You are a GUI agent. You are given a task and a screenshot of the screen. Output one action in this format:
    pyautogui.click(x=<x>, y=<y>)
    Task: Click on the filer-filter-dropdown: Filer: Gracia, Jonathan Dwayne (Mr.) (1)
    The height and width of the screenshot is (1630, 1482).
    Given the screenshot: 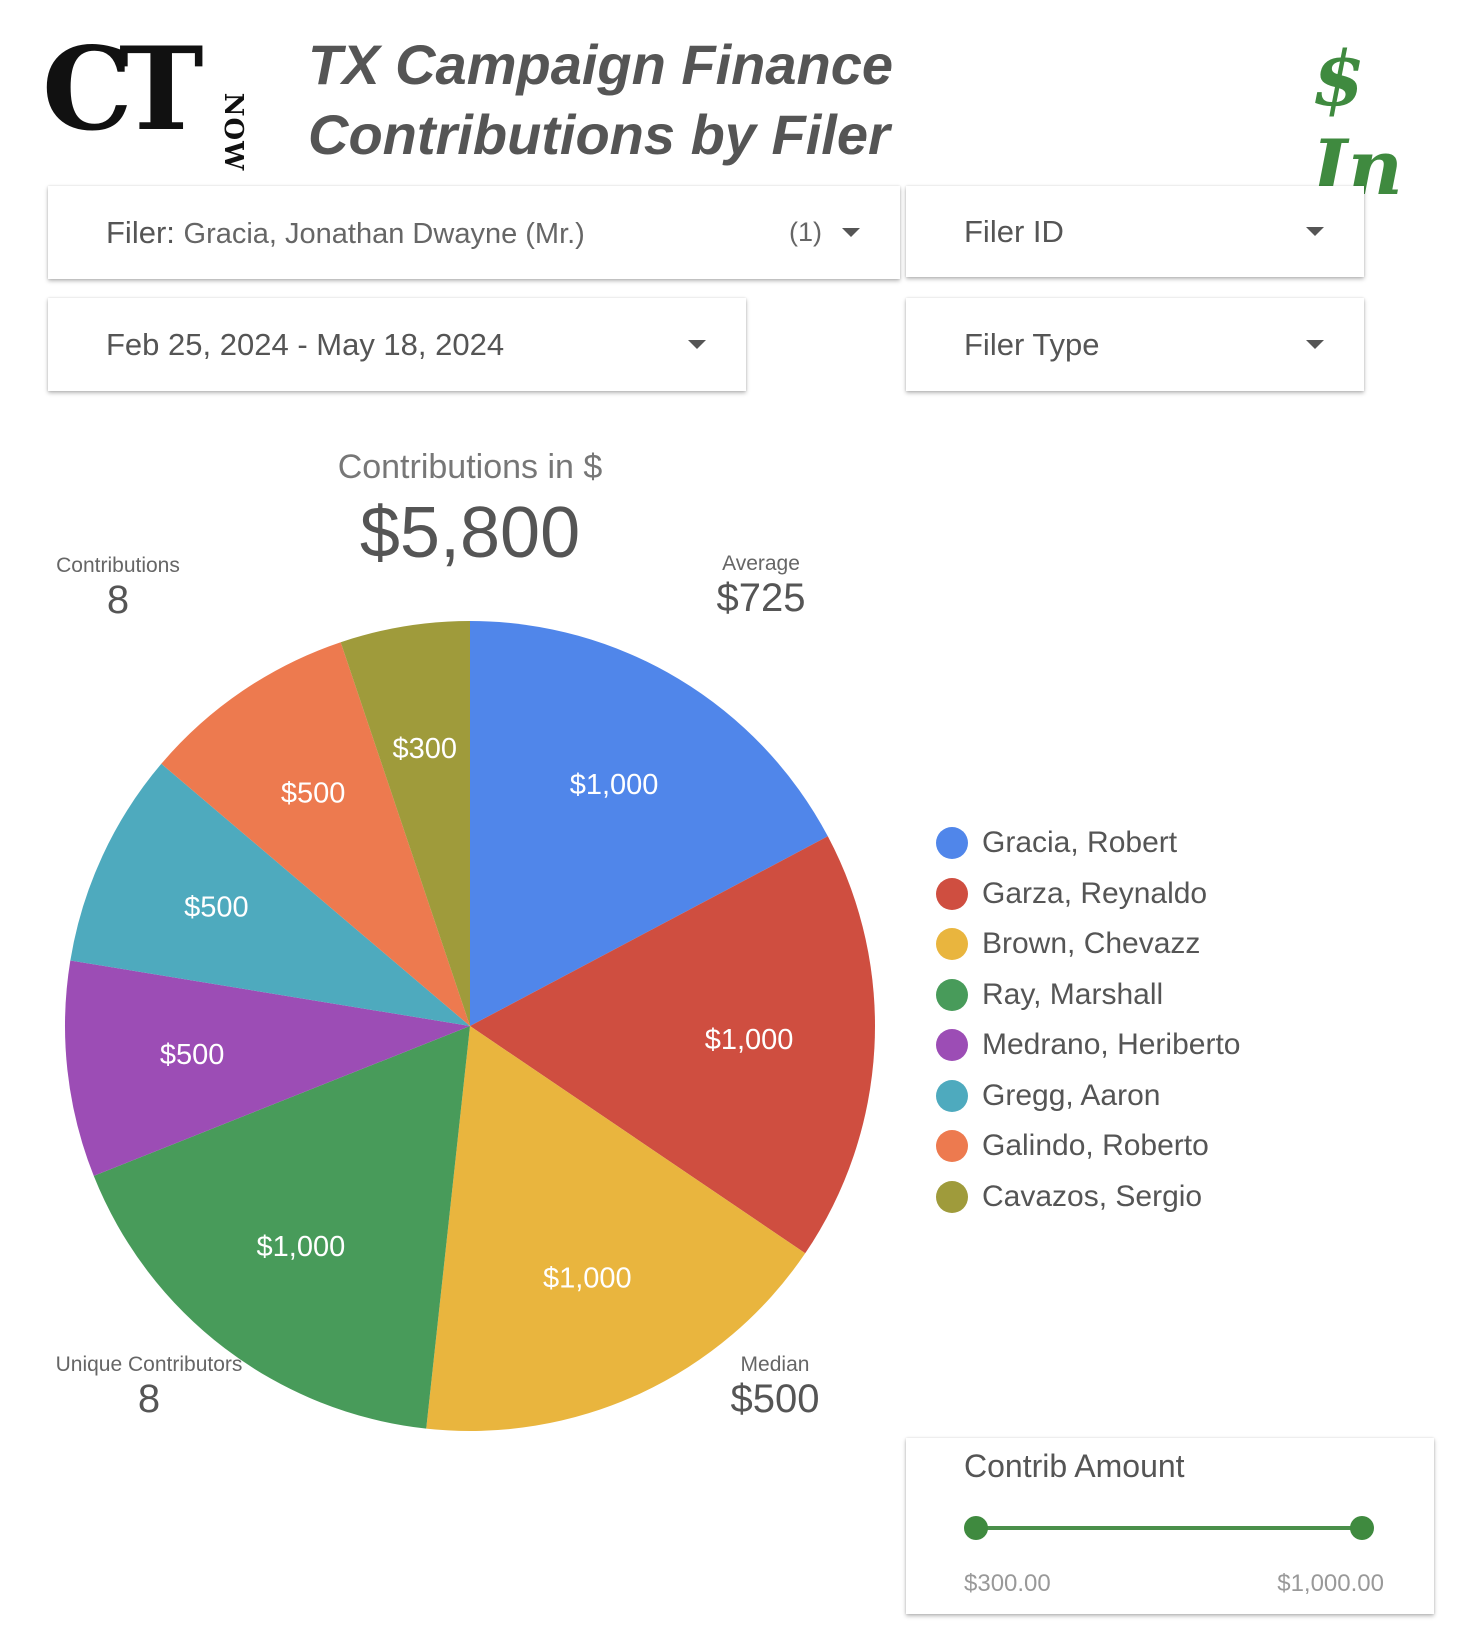 What is the action you would take?
    pyautogui.click(x=474, y=232)
    